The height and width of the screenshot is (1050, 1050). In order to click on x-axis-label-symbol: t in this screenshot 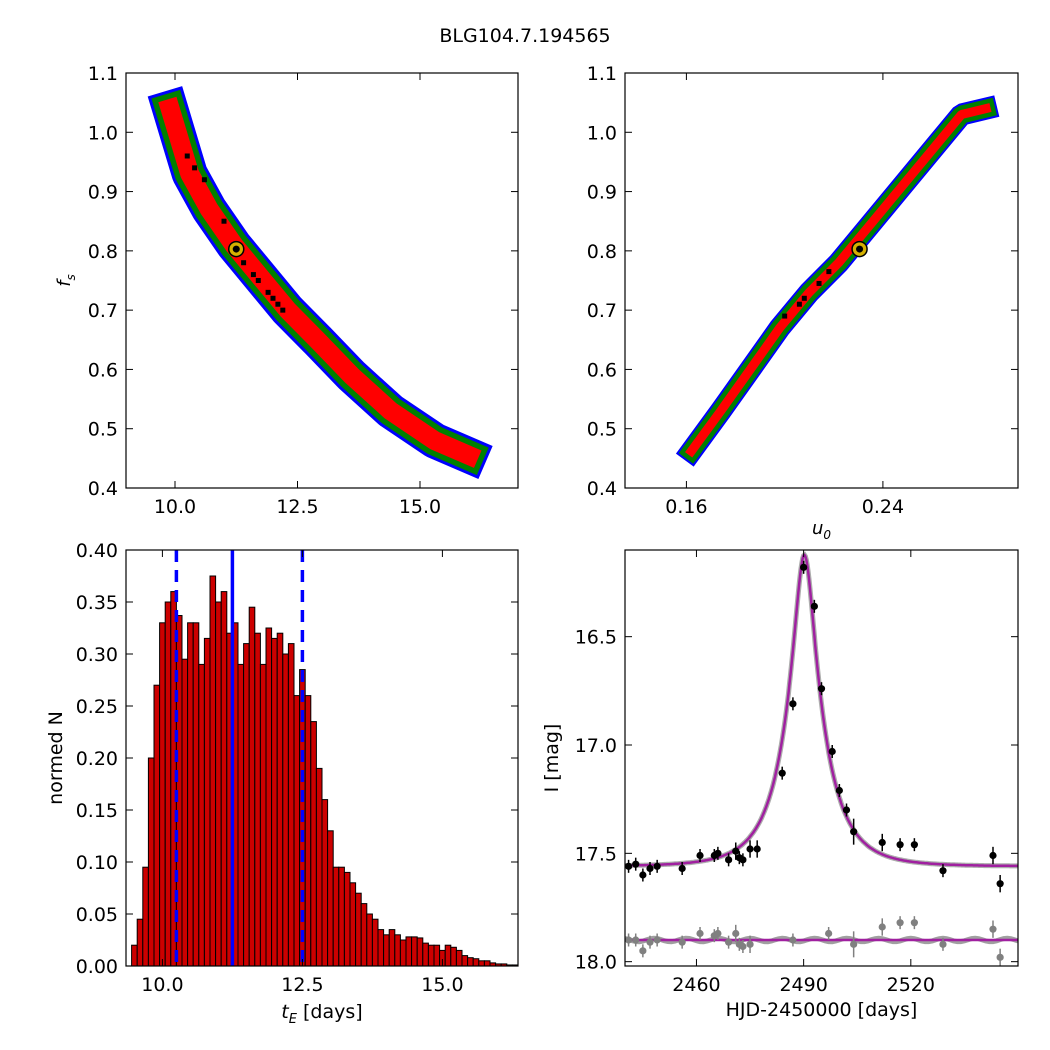, I will do `click(285, 1012)`.